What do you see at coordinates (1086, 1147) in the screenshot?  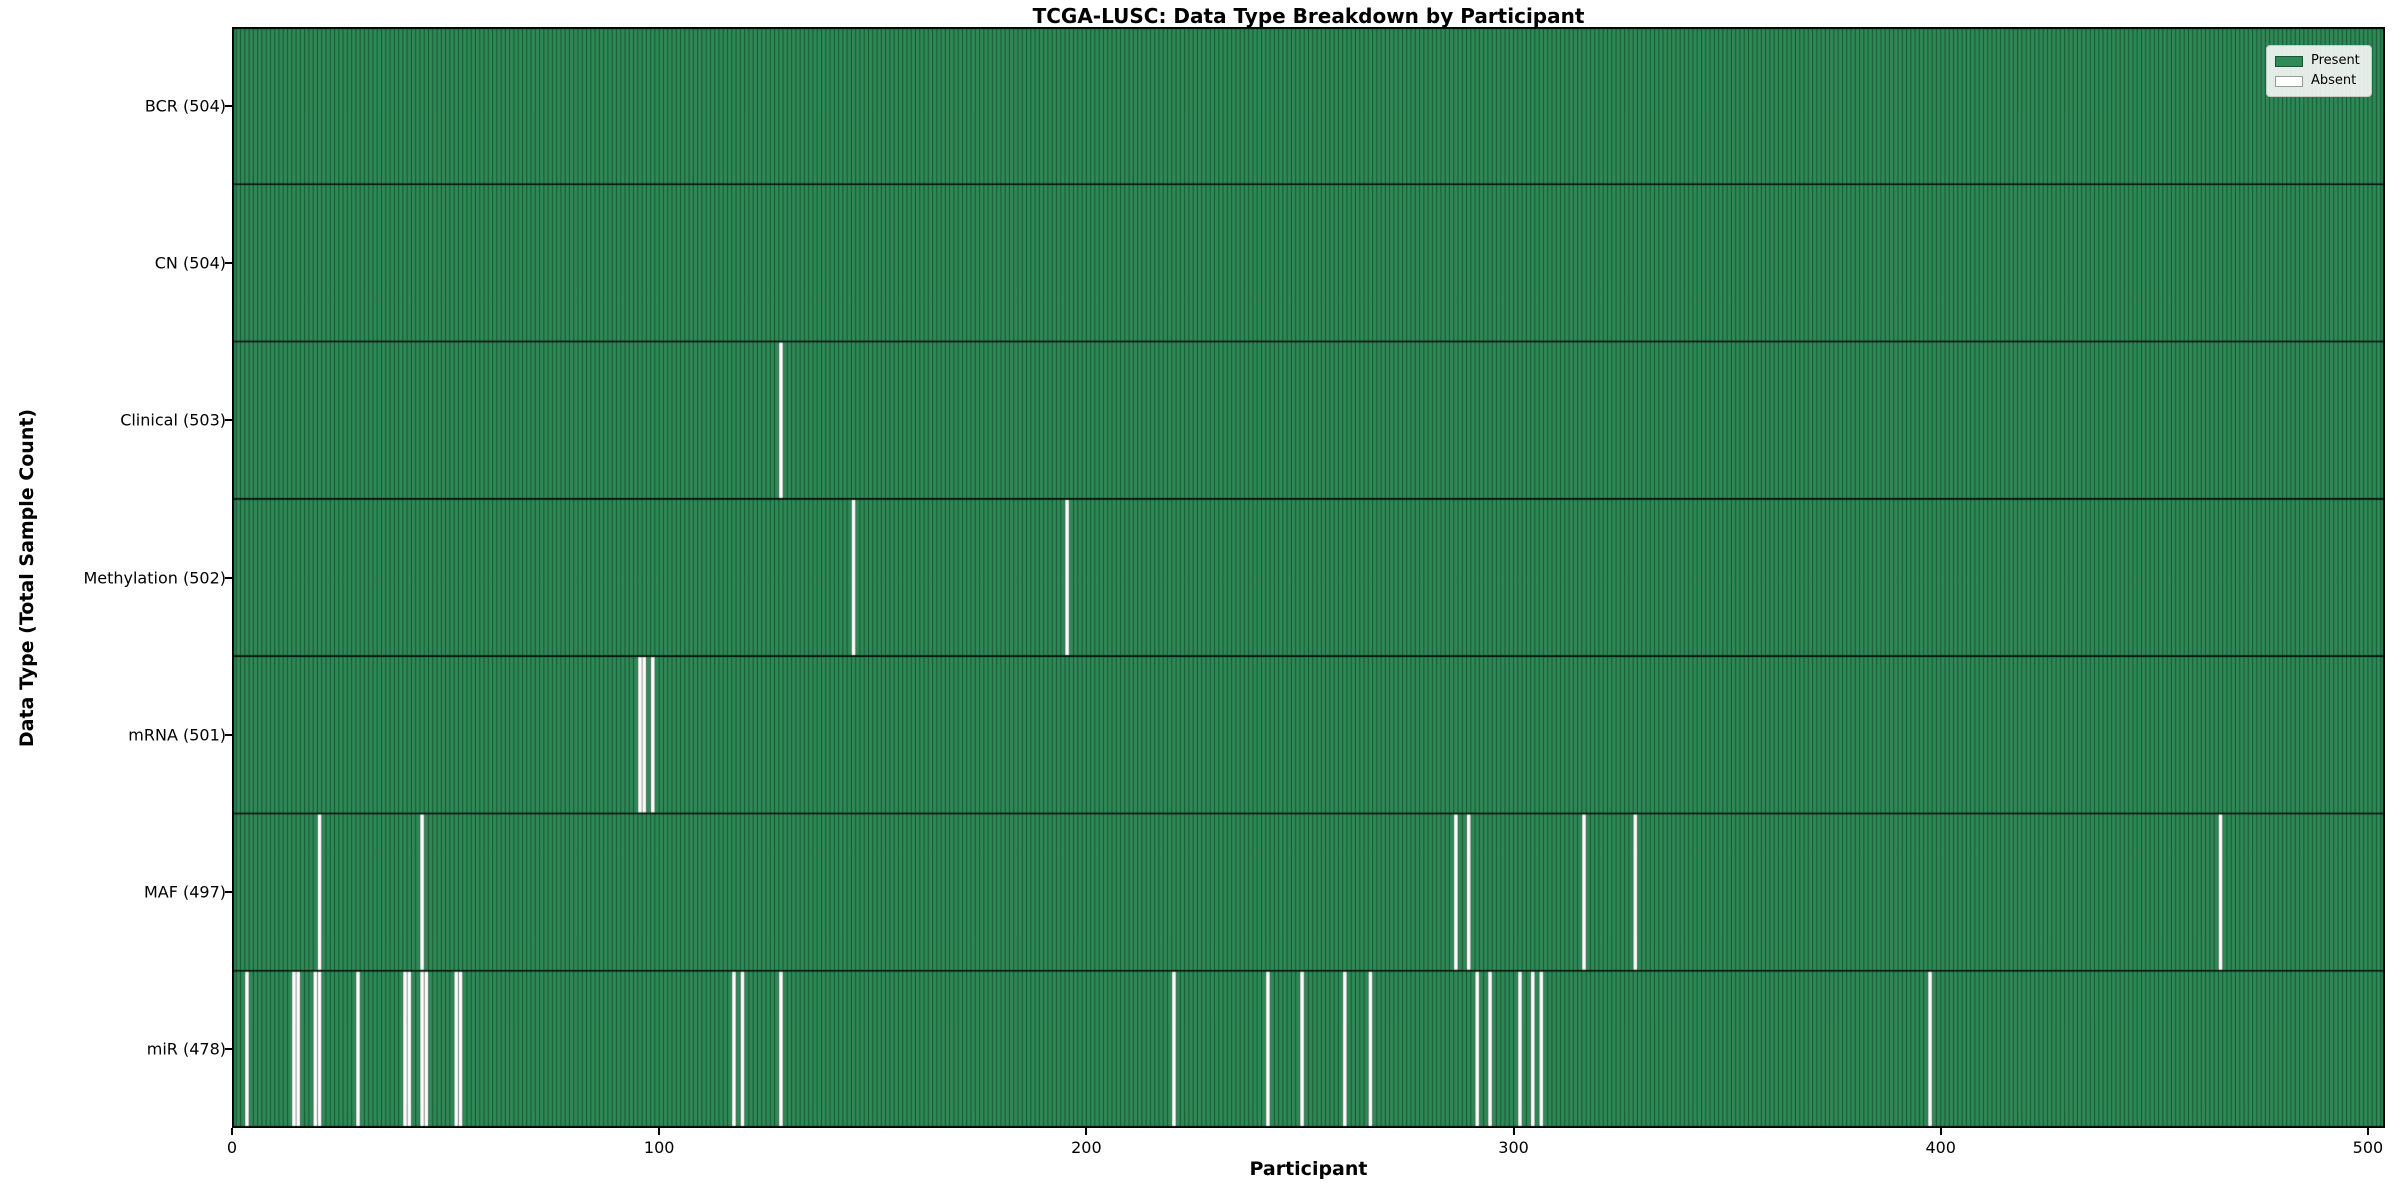 I see `x-tick-label: 200` at bounding box center [1086, 1147].